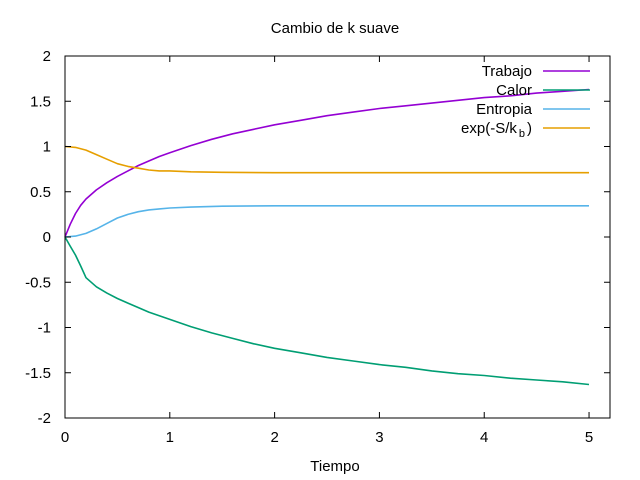 This screenshot has height=480, width=640. I want to click on y-tick-label: 0, so click(47, 237).